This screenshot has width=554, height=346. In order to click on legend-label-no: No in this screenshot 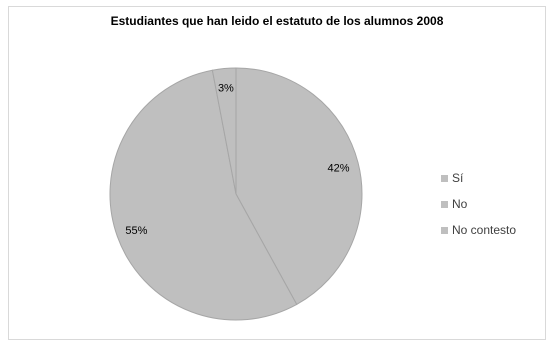, I will do `click(460, 204)`.